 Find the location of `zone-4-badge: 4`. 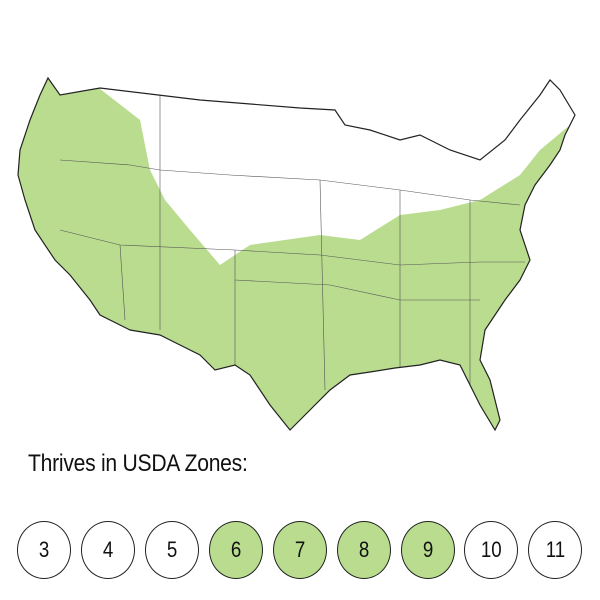

zone-4-badge: 4 is located at coordinates (108, 550).